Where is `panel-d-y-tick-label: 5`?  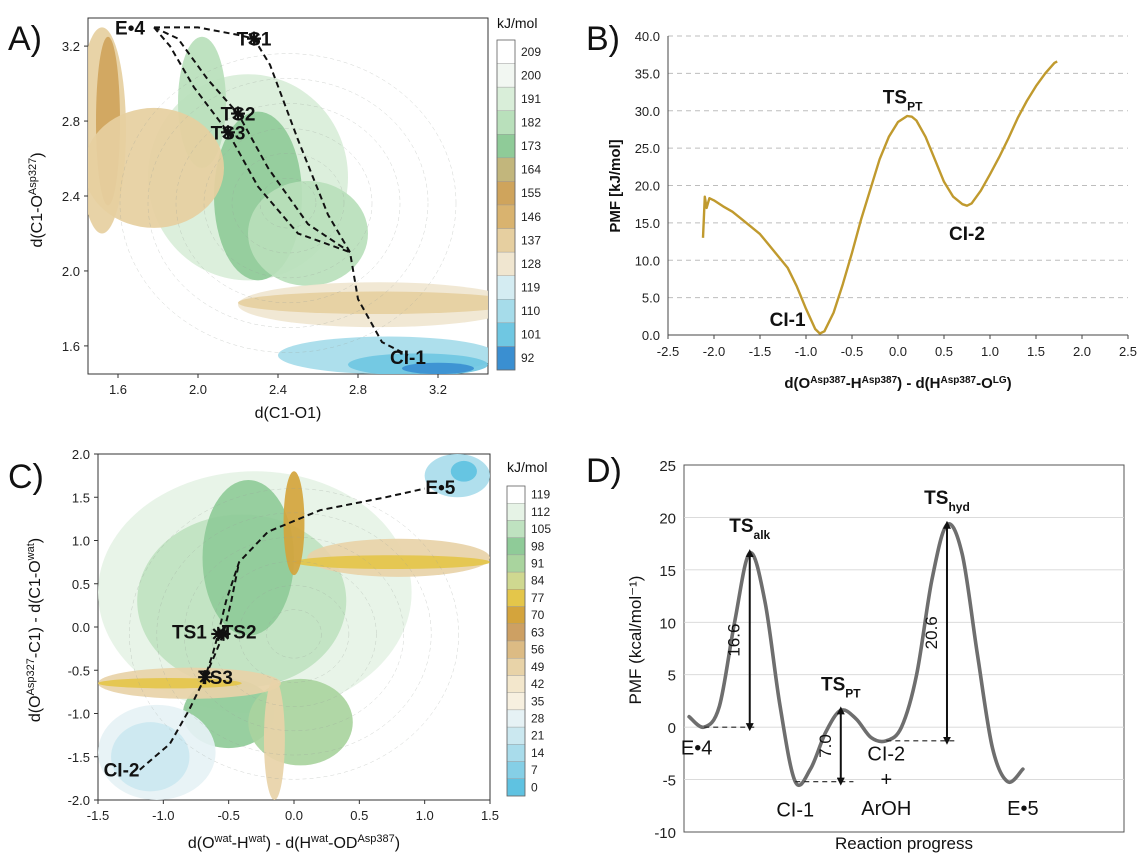
panel-d-y-tick-label: 5 is located at coordinates (672, 676).